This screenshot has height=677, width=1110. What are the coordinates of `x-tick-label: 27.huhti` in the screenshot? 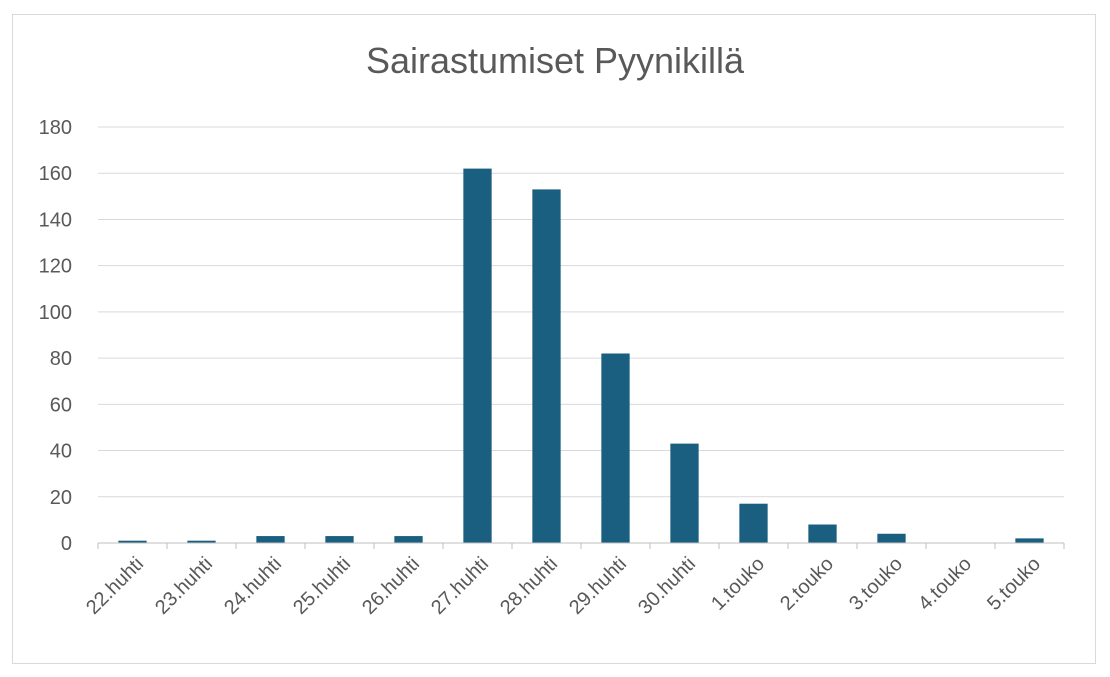 It's located at (460, 586).